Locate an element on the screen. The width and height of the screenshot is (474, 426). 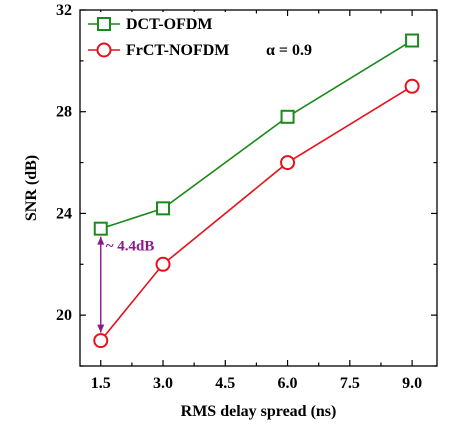
x-tick-label: 1.5 is located at coordinates (101, 383).